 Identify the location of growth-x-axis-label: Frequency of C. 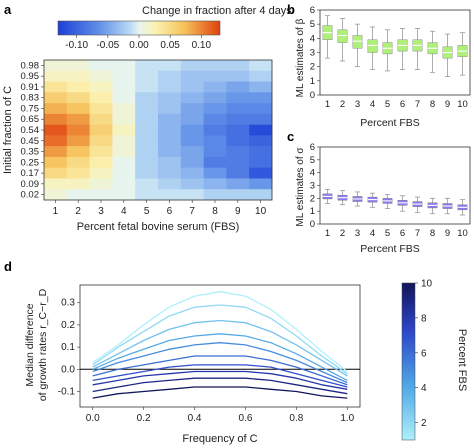
(219, 439).